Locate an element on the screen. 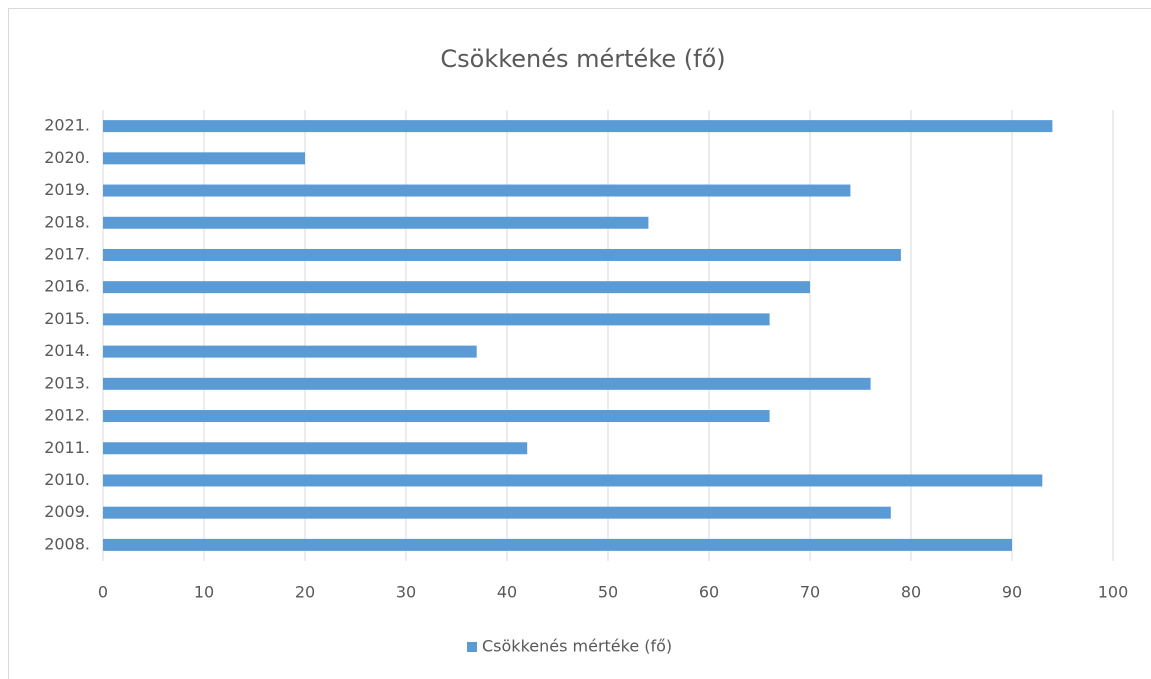 The image size is (1151, 679). x-tick-label: 30 is located at coordinates (406, 592).